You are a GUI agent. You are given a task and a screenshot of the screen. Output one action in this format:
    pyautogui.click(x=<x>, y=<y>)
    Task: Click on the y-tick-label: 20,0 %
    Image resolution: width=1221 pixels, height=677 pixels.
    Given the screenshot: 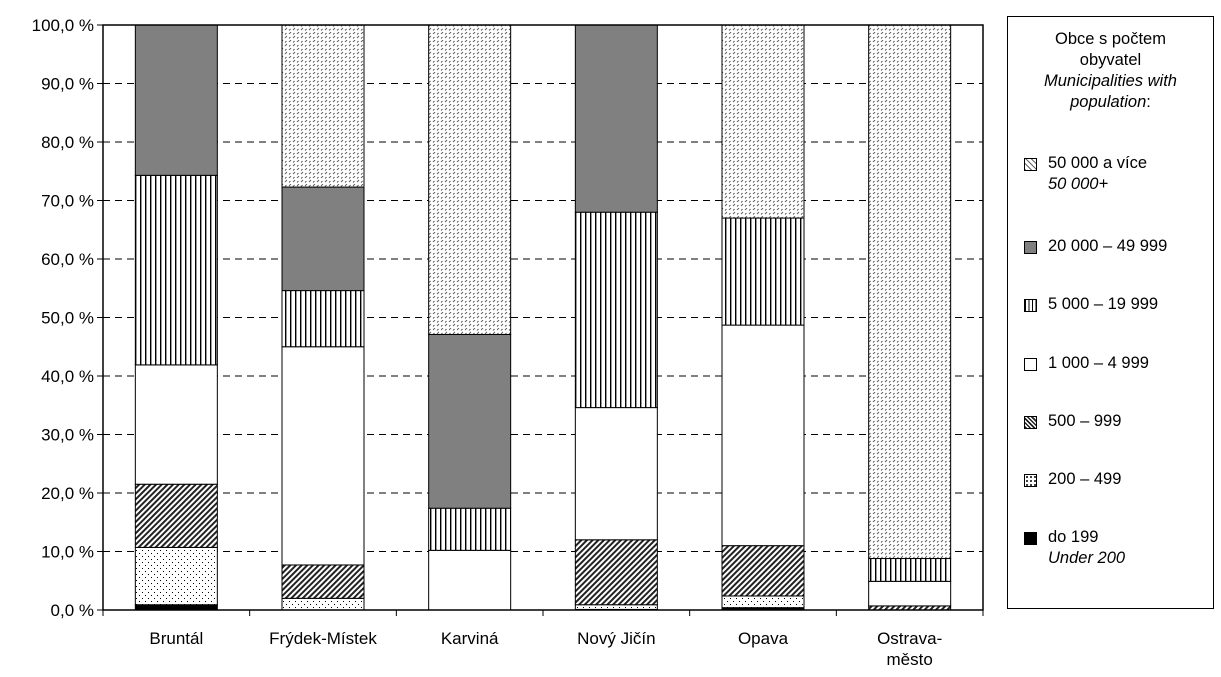 What is the action you would take?
    pyautogui.click(x=67, y=493)
    